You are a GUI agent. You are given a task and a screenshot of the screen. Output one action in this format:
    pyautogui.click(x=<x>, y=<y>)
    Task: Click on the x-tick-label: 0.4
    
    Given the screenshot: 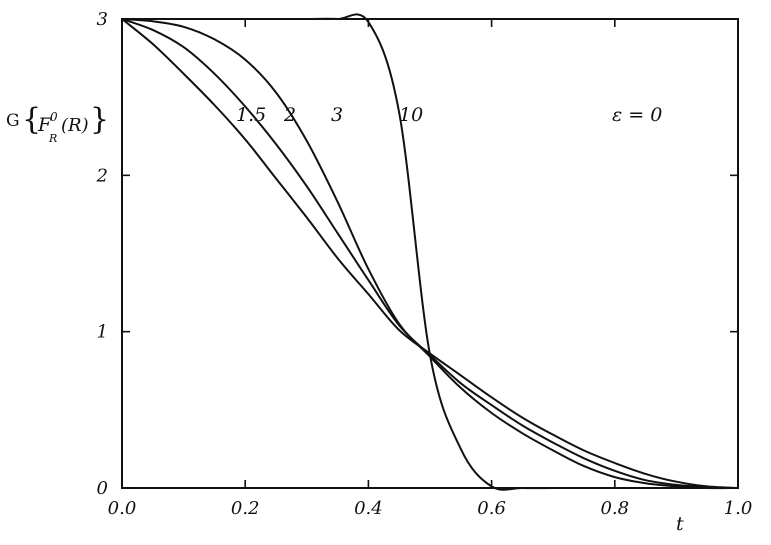 What is the action you would take?
    pyautogui.click(x=368, y=508)
    